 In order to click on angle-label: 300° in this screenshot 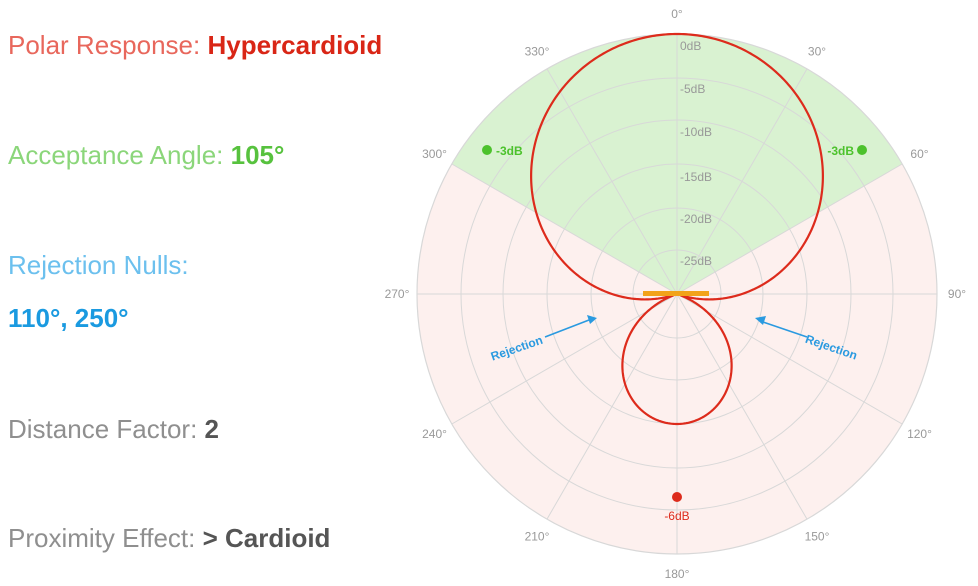, I will do `click(434, 154)`.